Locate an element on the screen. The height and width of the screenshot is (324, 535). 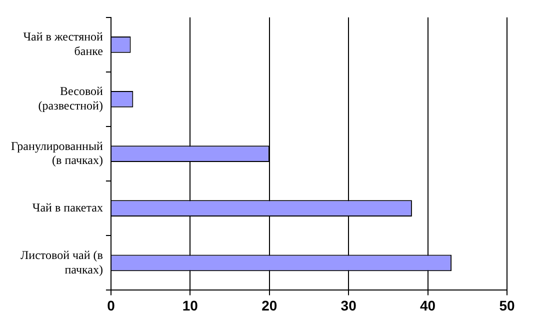
x-tick-label: 30 is located at coordinates (348, 305).